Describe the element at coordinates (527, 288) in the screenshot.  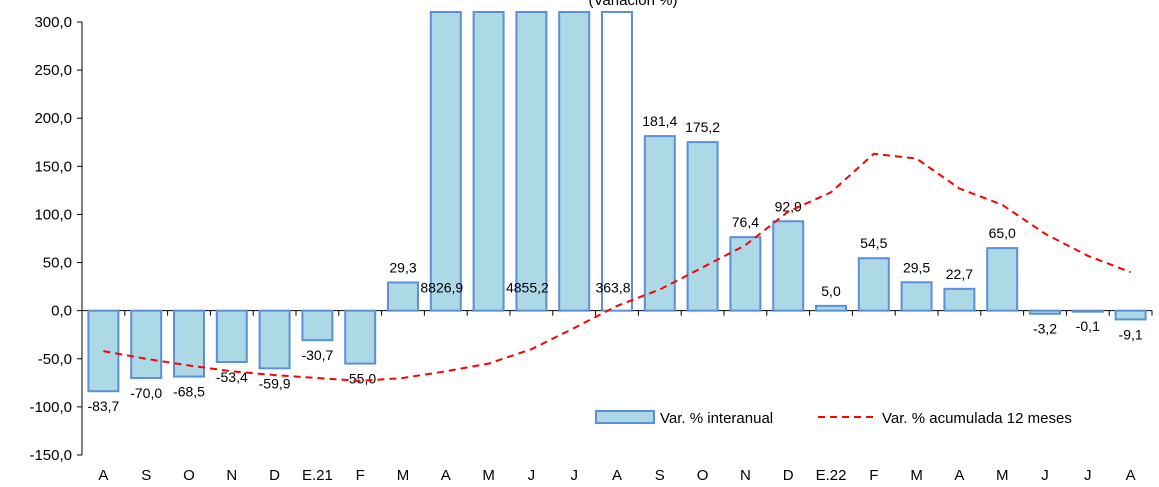
I see `bar-data-label: 4855,2` at that location.